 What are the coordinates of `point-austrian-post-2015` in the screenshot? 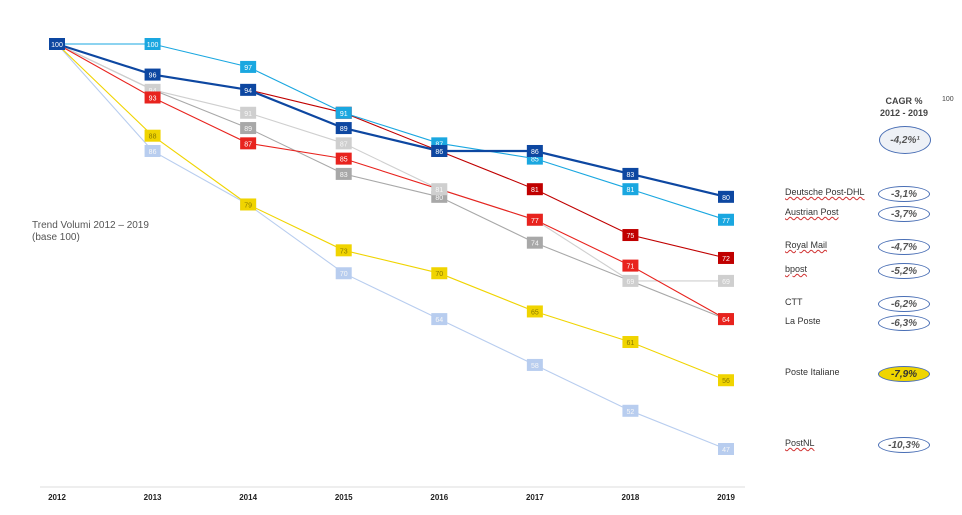 It's located at (343, 112).